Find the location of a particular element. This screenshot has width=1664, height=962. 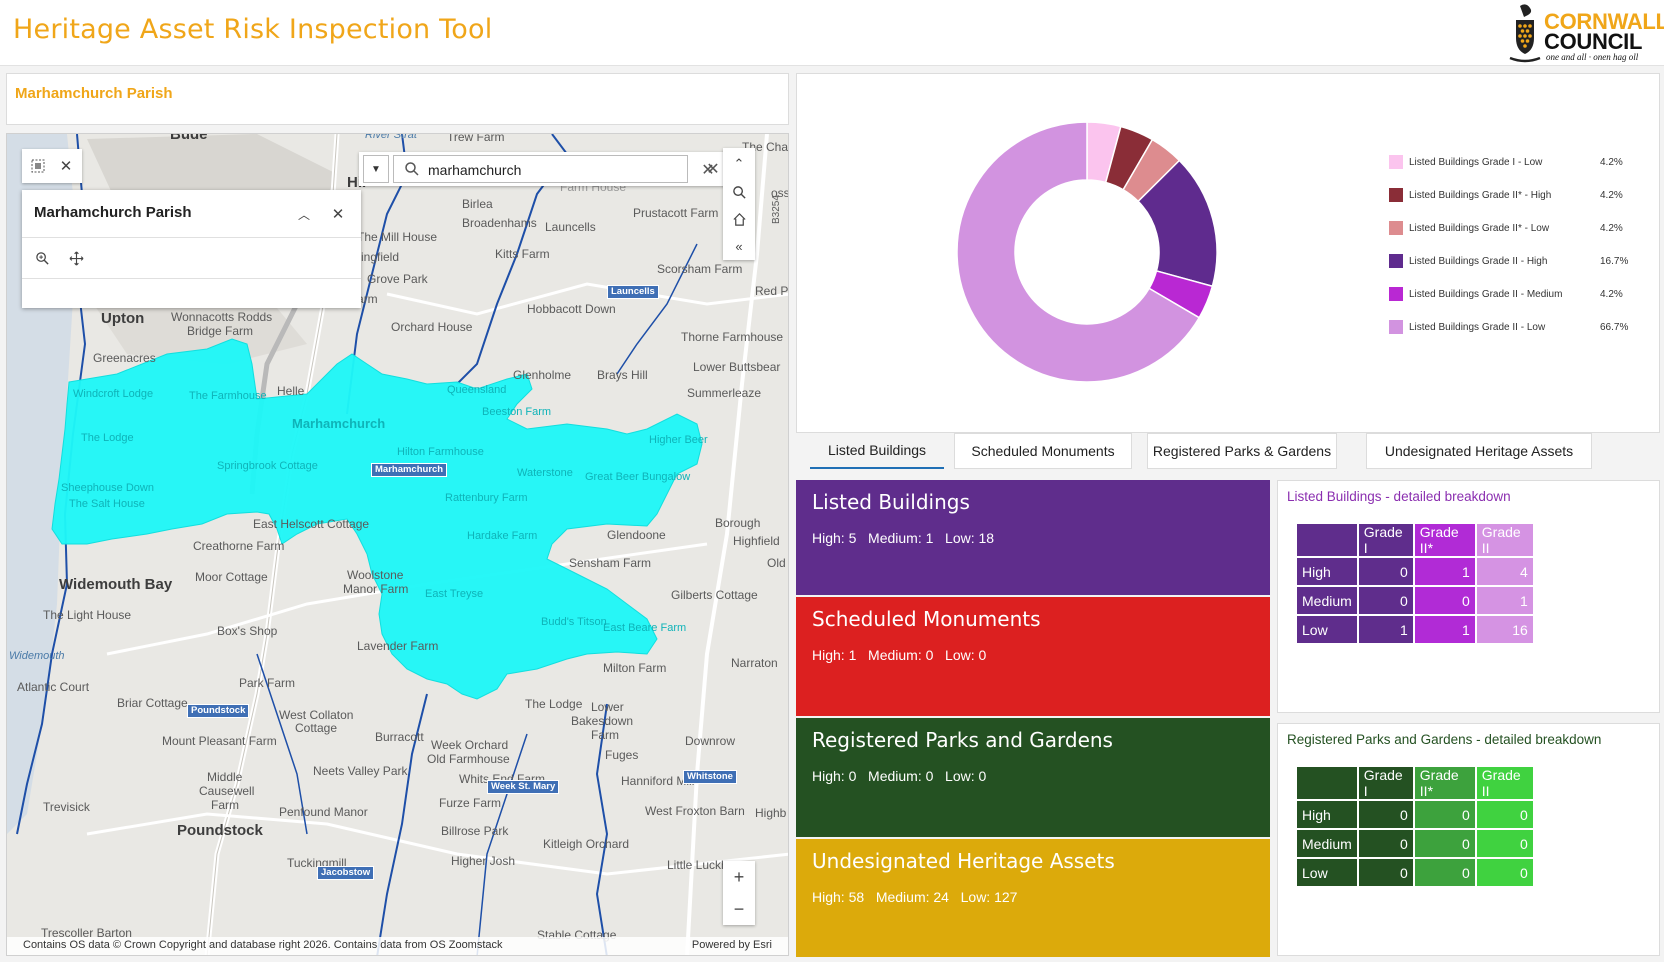

map-label: oss is located at coordinates (780, 193).